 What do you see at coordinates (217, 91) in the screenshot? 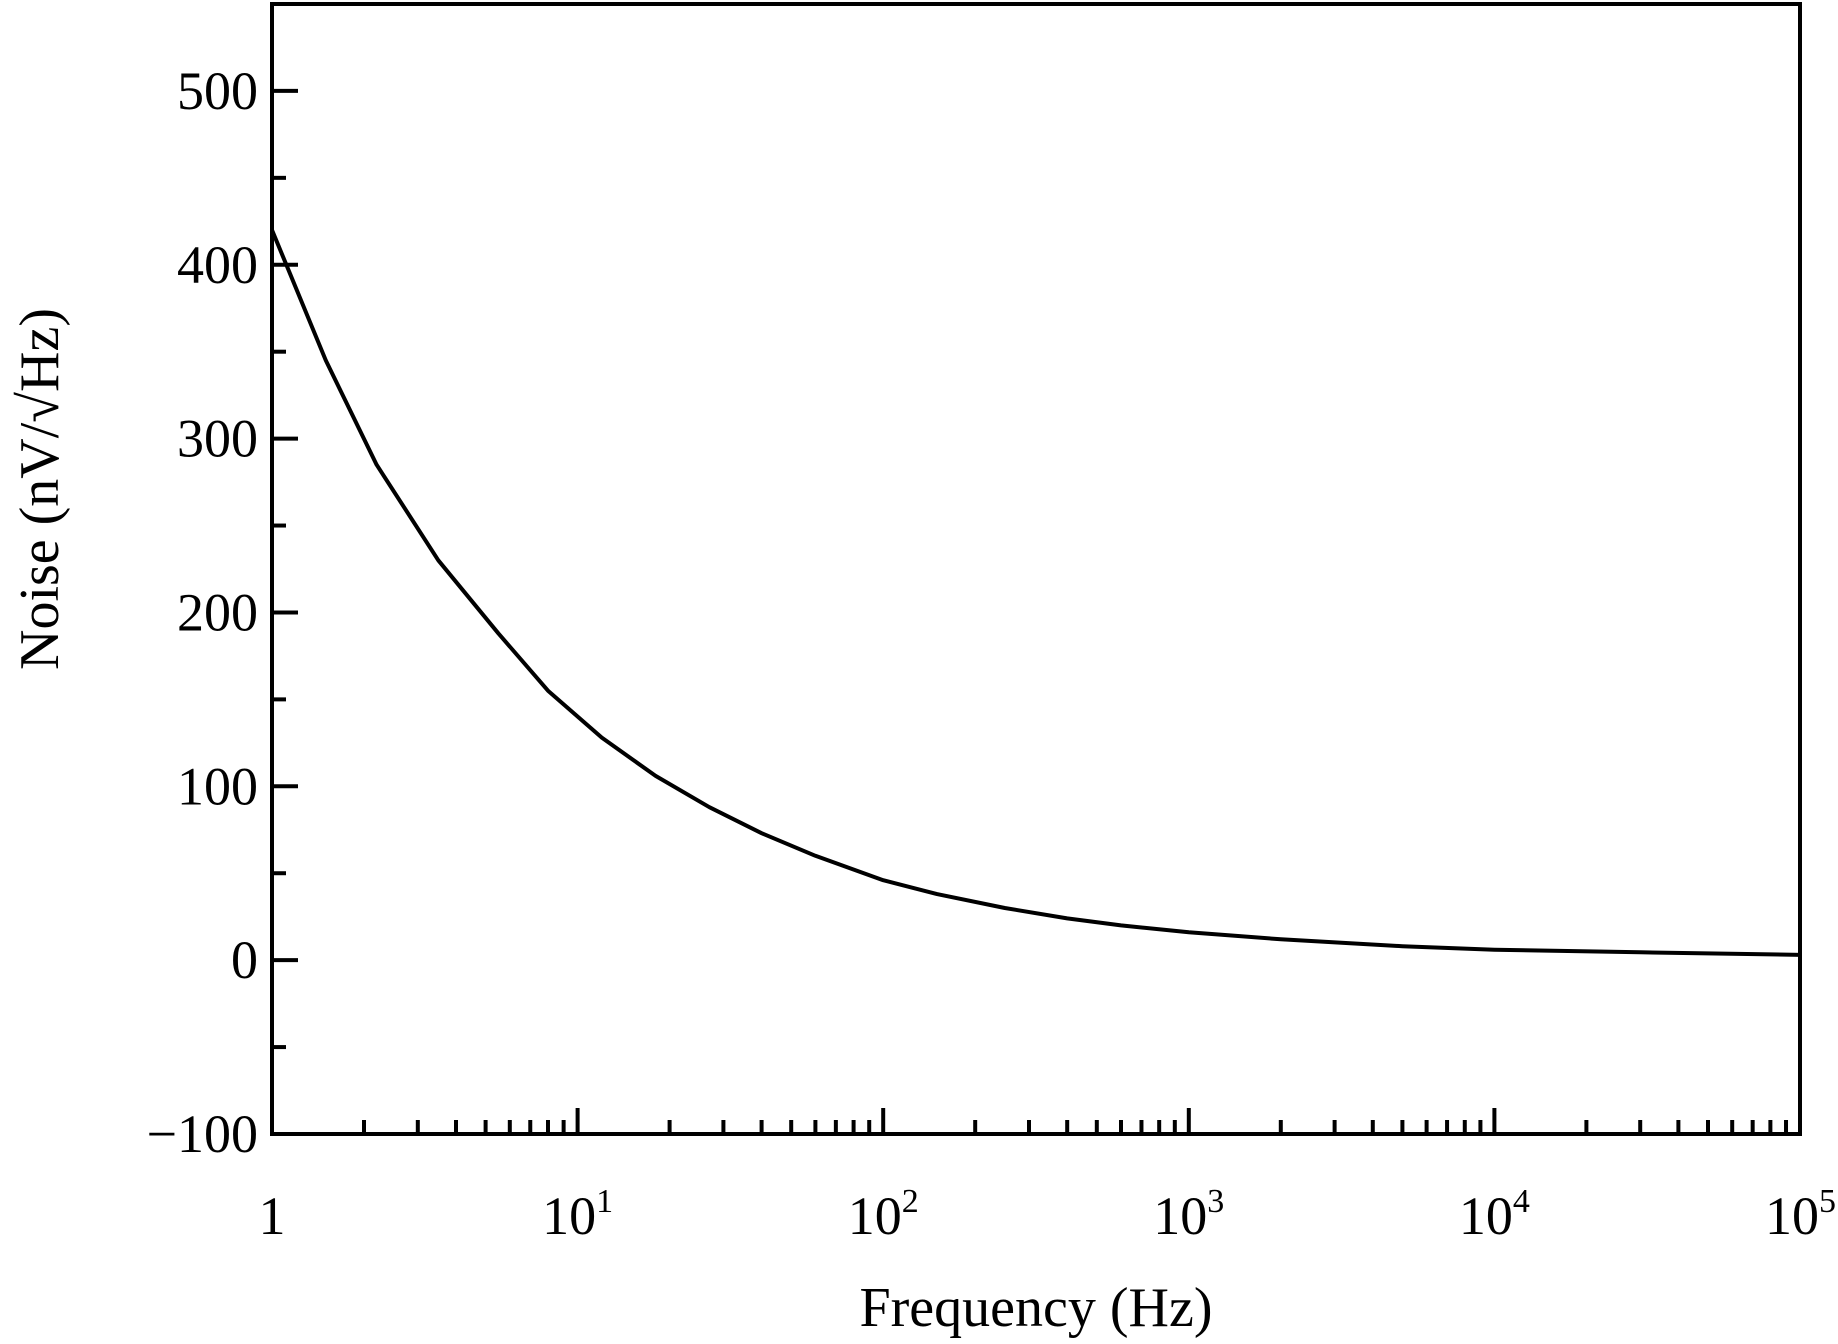
I see `y-tick-label: 500` at bounding box center [217, 91].